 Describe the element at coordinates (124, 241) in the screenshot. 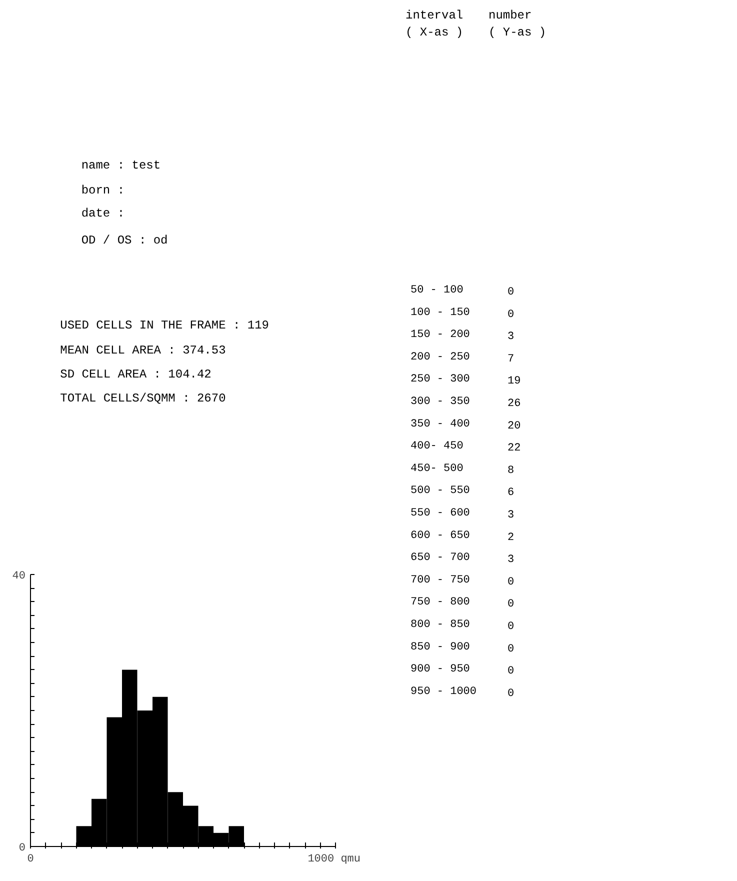

I see `text: OD / OS : od` at that location.